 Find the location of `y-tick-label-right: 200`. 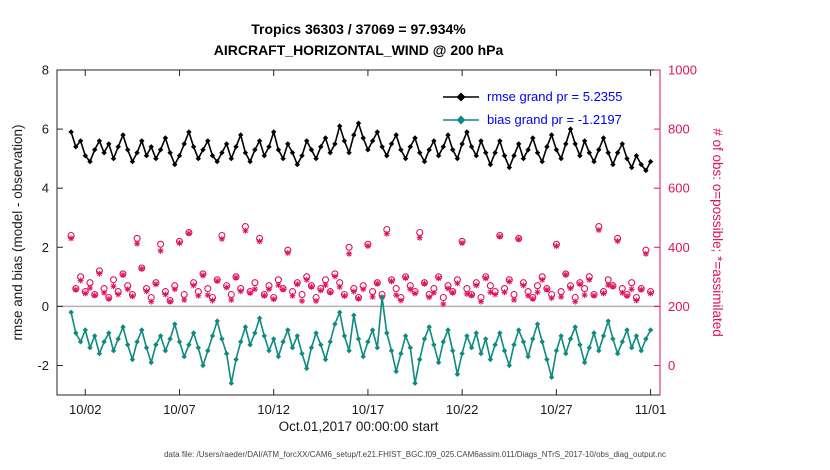

y-tick-label-right: 200 is located at coordinates (679, 306).